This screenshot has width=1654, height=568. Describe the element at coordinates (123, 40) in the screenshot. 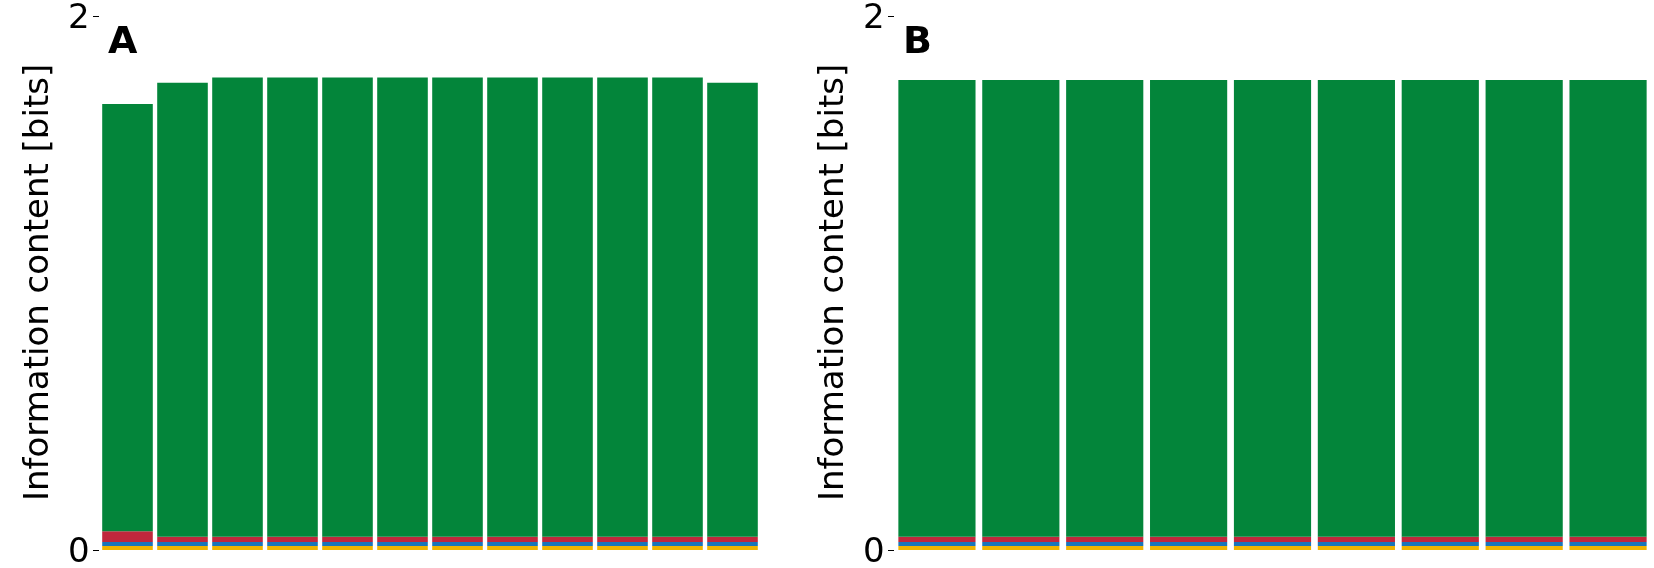

I see `chart-title: A` at that location.